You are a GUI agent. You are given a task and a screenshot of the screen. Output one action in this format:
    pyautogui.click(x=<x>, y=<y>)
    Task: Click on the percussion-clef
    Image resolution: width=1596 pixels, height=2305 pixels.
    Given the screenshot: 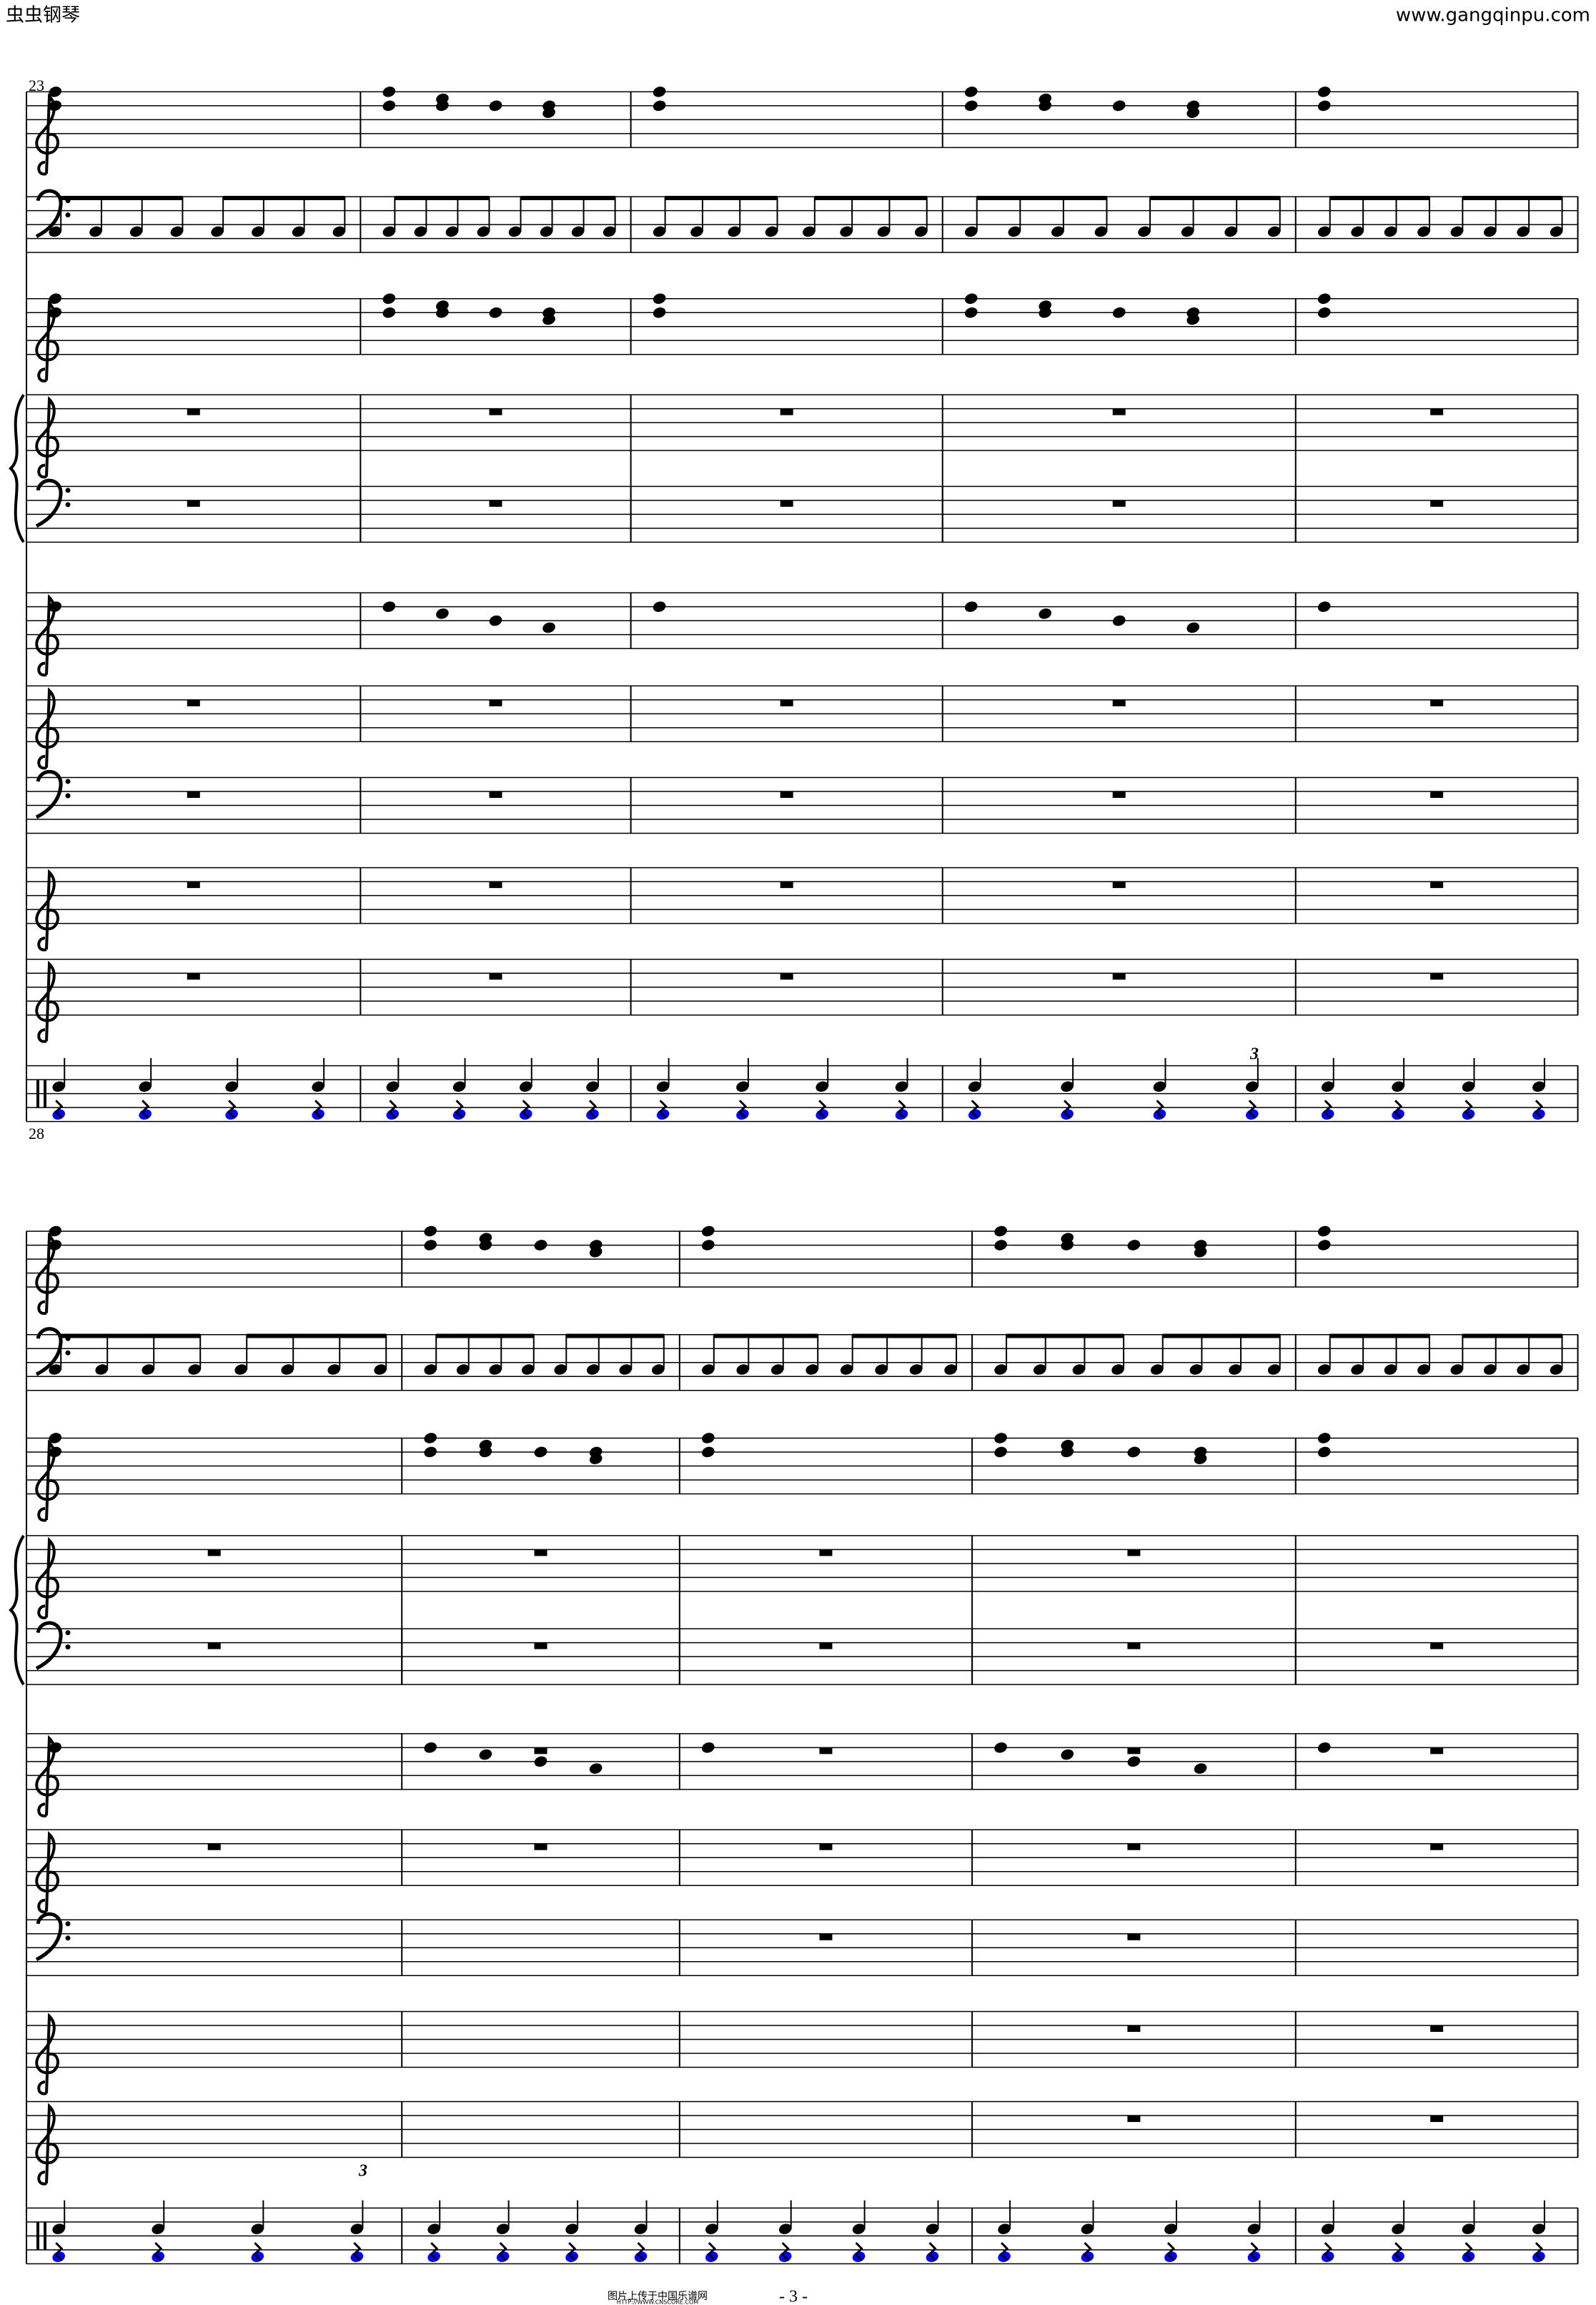 What is the action you would take?
    pyautogui.click(x=45, y=2235)
    